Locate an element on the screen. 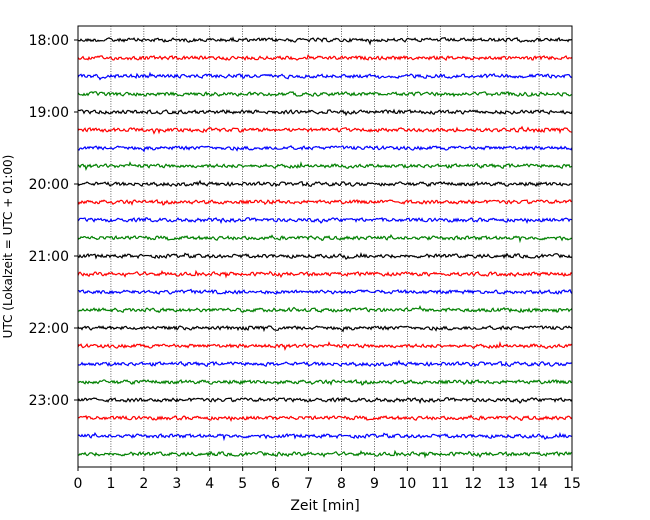 The image size is (650, 520). y-axis-ticks: 18:00 19:00 20:00 21:00 22:00 23:00 is located at coordinates (53, 221).